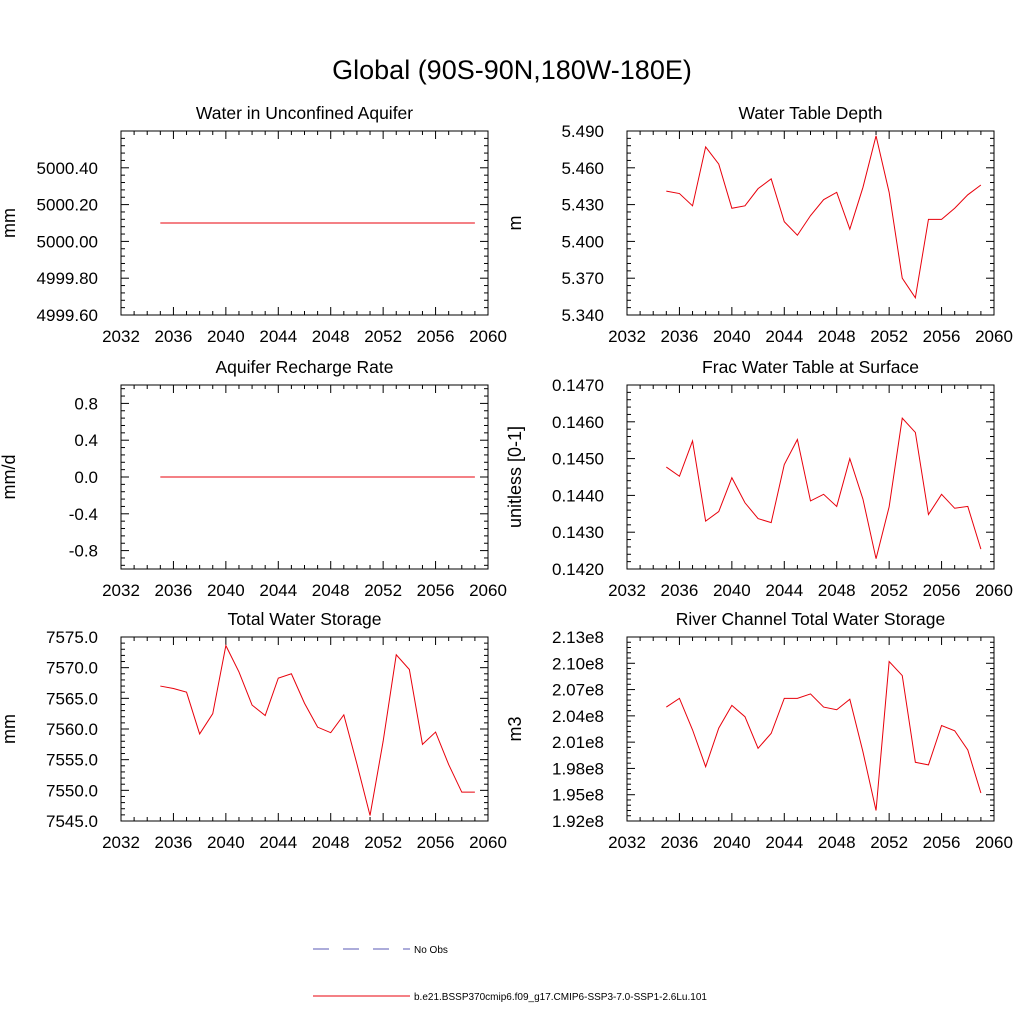  I want to click on chart-title: Total Water Storage, so click(304, 619).